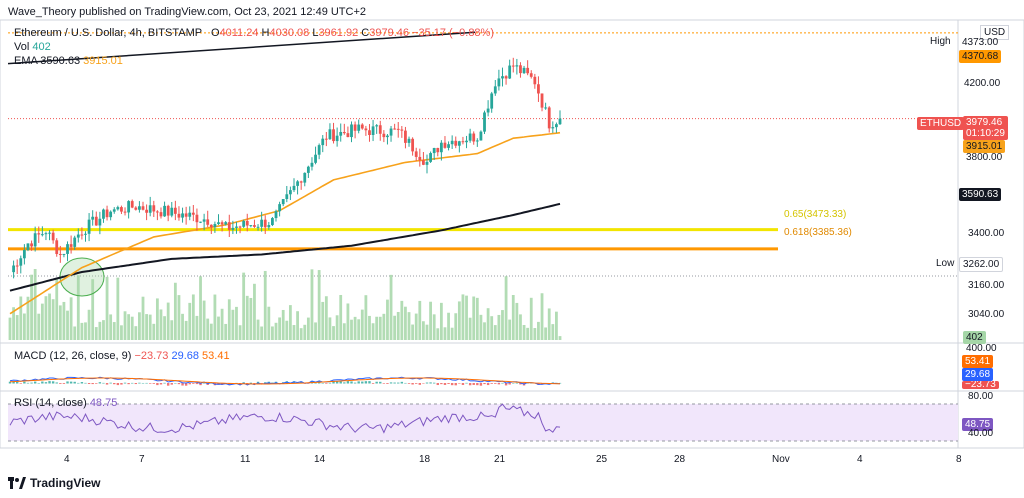 The height and width of the screenshot is (498, 1024). I want to click on currency-button: USD, so click(995, 32).